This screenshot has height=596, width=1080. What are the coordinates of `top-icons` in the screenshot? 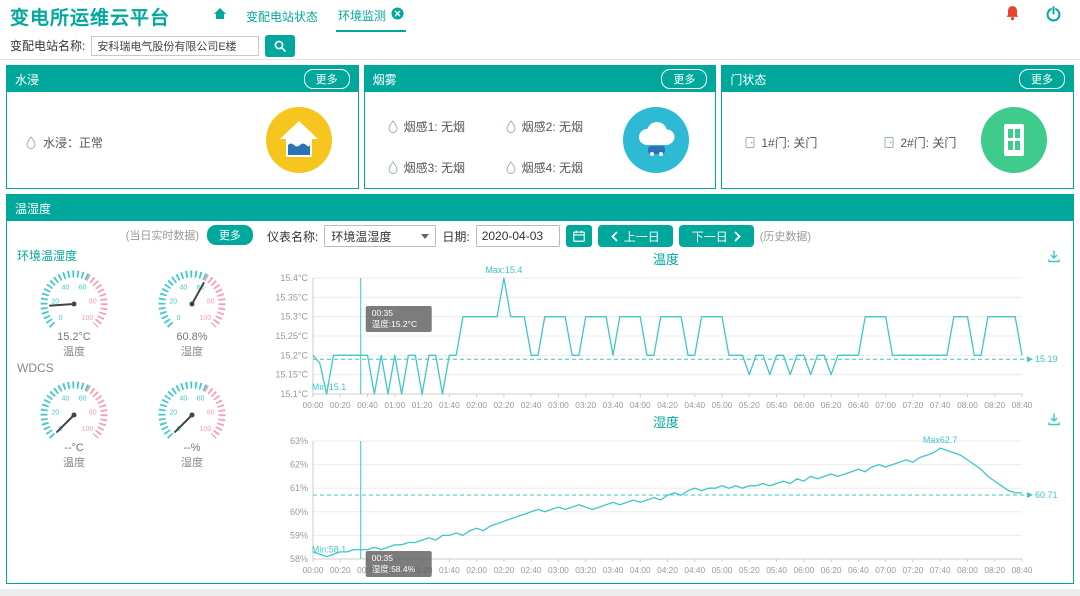 It's located at (1037, 16).